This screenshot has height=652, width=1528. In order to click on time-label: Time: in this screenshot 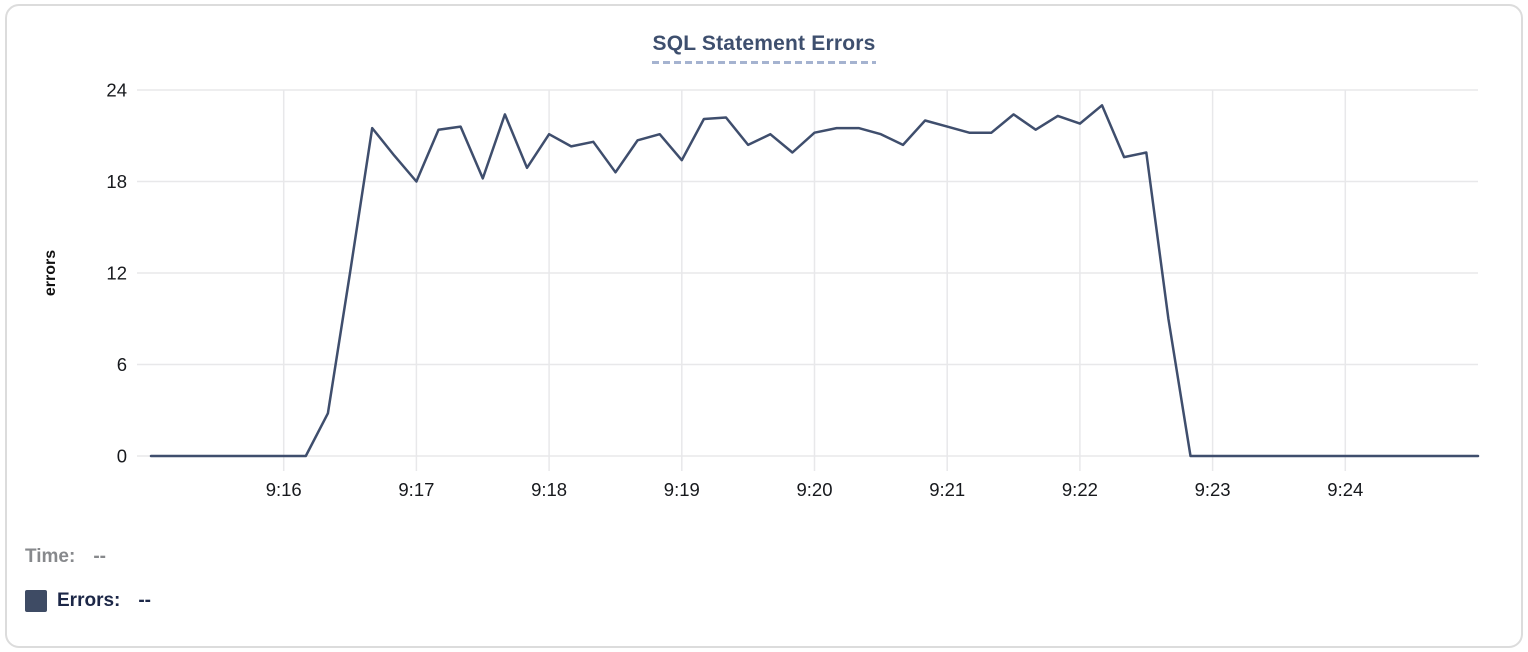, I will do `click(50, 556)`.